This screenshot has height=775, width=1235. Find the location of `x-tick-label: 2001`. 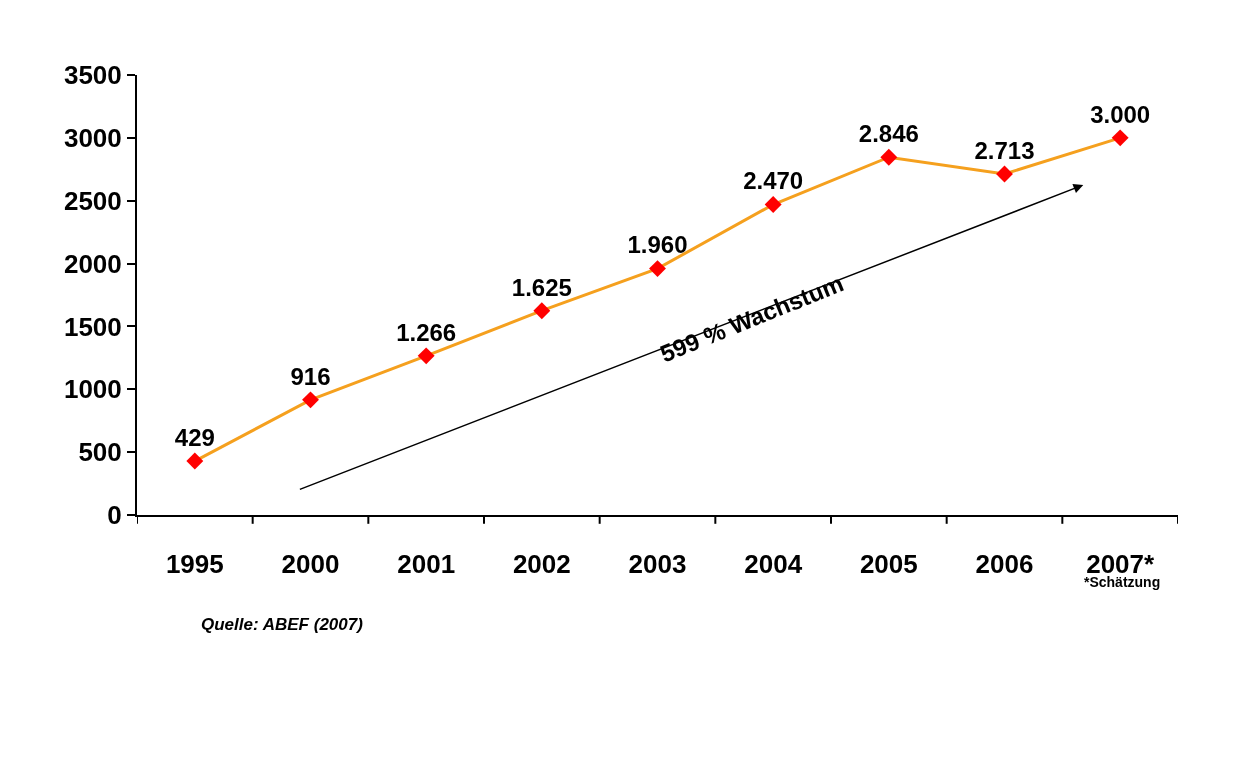

x-tick-label: 2001 is located at coordinates (426, 564).